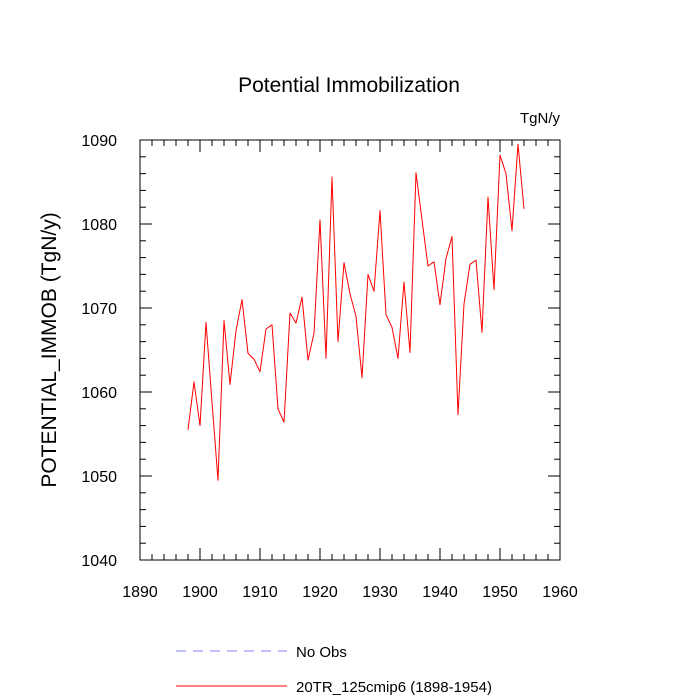 Image resolution: width=700 pixels, height=700 pixels. I want to click on legend-label: 20TR_125cmip6 (1898-1954), so click(394, 687).